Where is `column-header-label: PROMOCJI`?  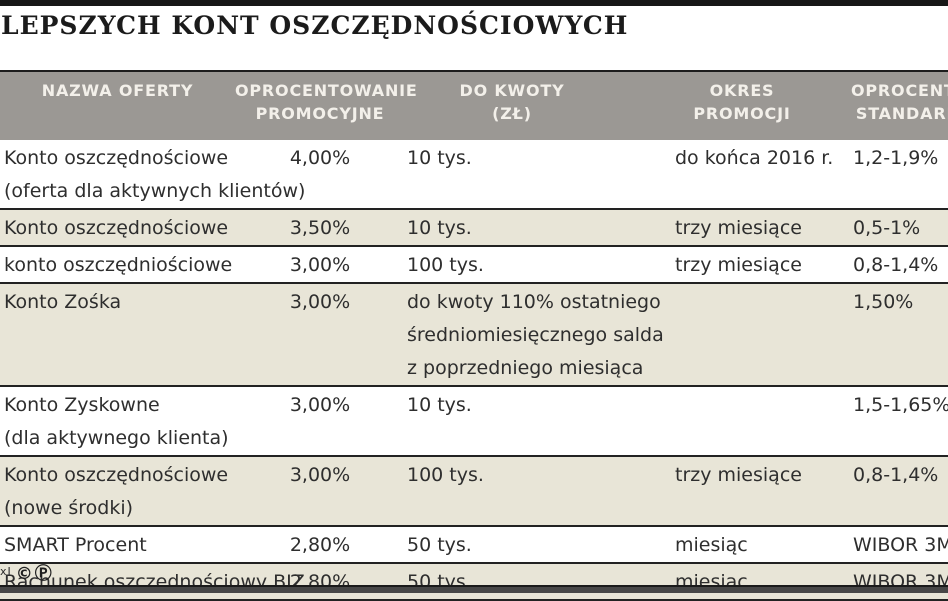 column-header-label: PROMOCJI is located at coordinates (742, 113).